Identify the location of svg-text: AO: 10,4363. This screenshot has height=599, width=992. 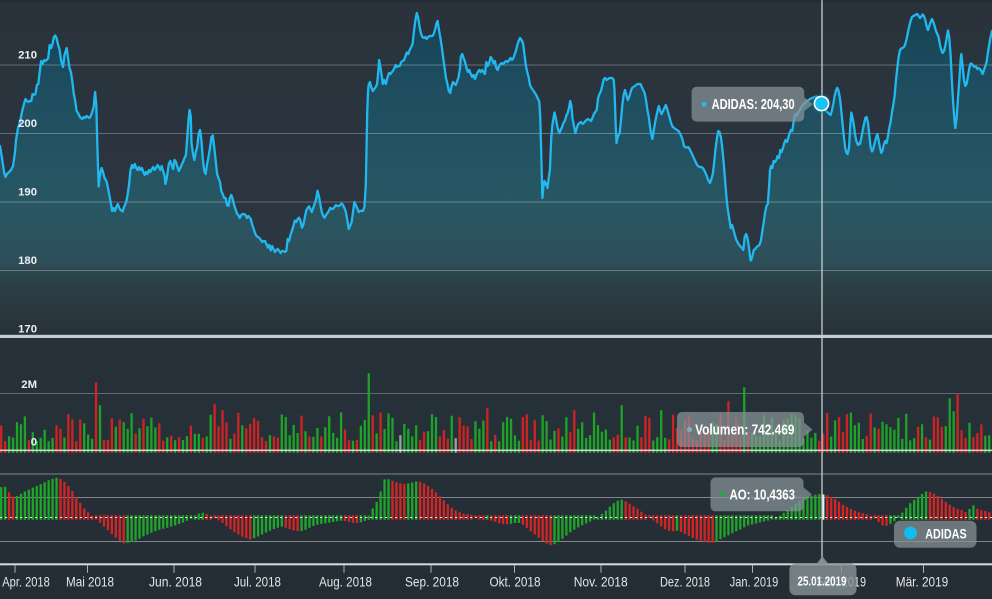
(763, 494).